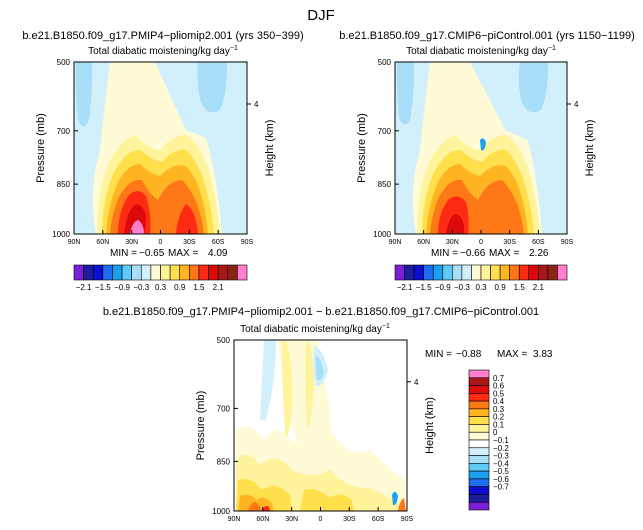 Image resolution: width=643 pixels, height=530 pixels. Describe the element at coordinates (539, 287) in the screenshot. I see `colorbar-label: 2.1` at that location.